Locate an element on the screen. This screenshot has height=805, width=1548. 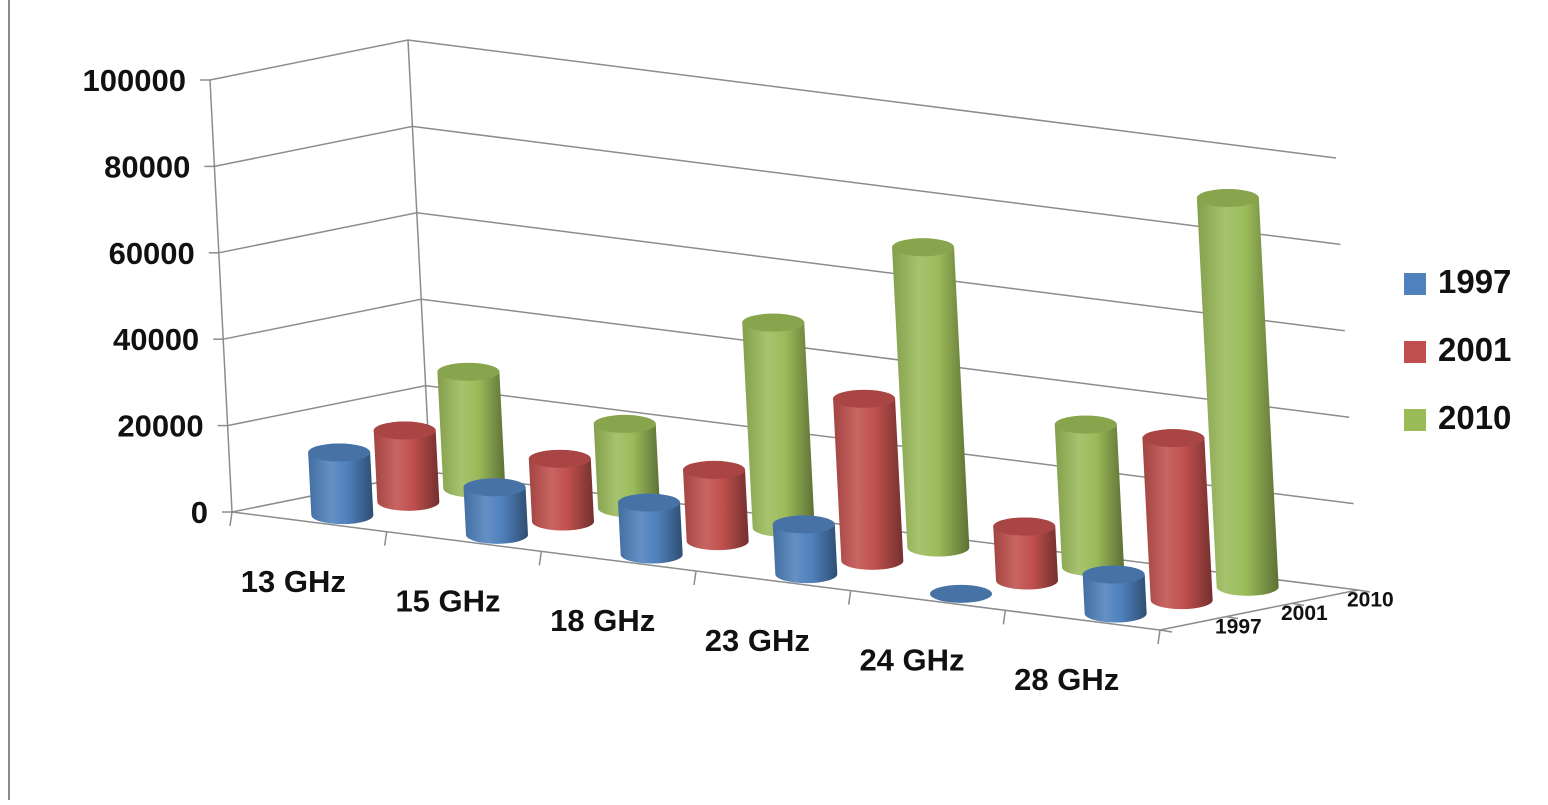
frame-border is located at coordinates (9, 400).